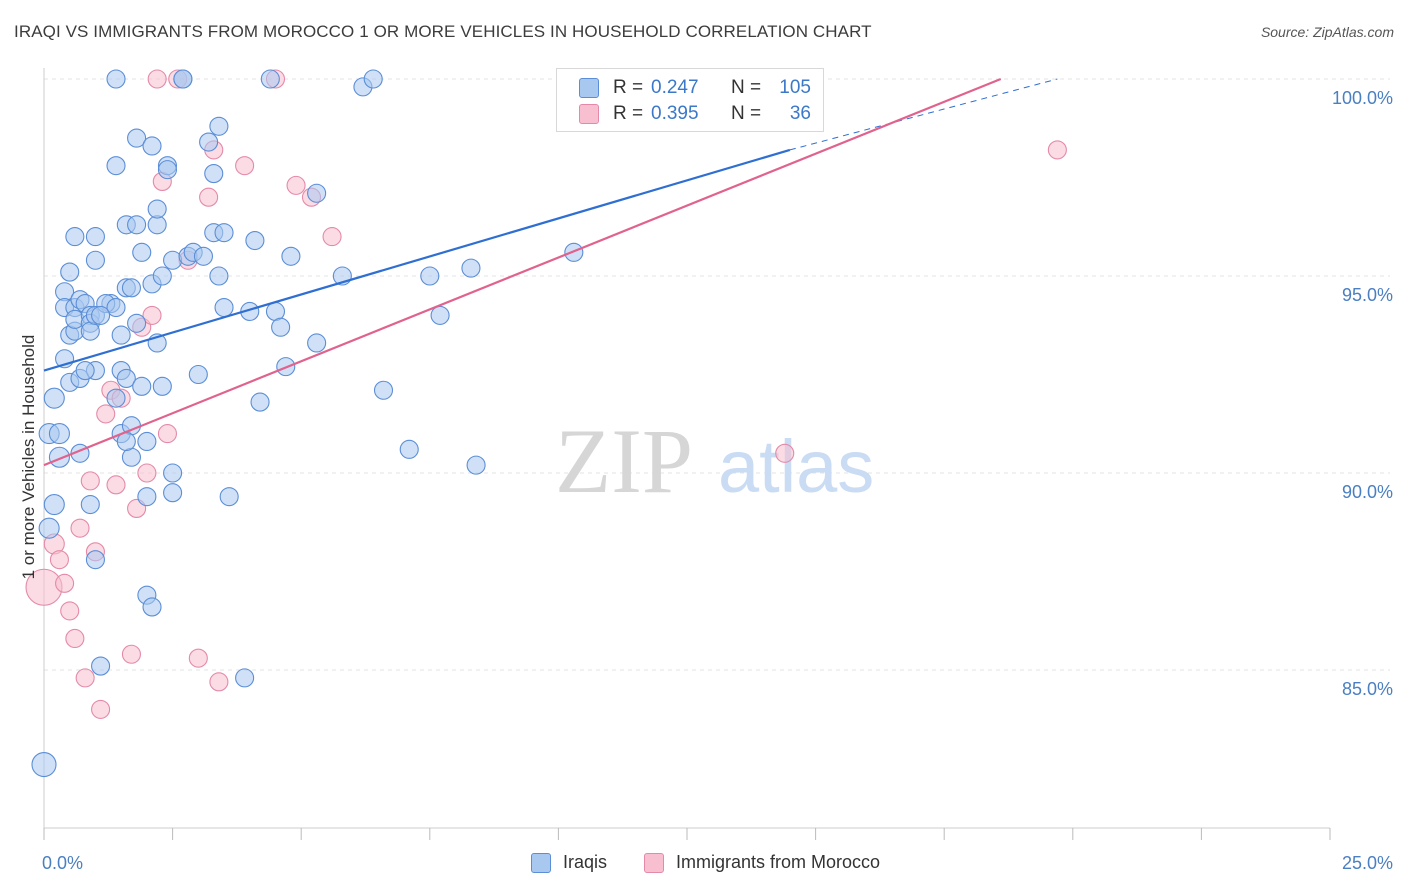  Describe the element at coordinates (675, 87) in the screenshot. I see `legend-r-value: 0.247` at that location.